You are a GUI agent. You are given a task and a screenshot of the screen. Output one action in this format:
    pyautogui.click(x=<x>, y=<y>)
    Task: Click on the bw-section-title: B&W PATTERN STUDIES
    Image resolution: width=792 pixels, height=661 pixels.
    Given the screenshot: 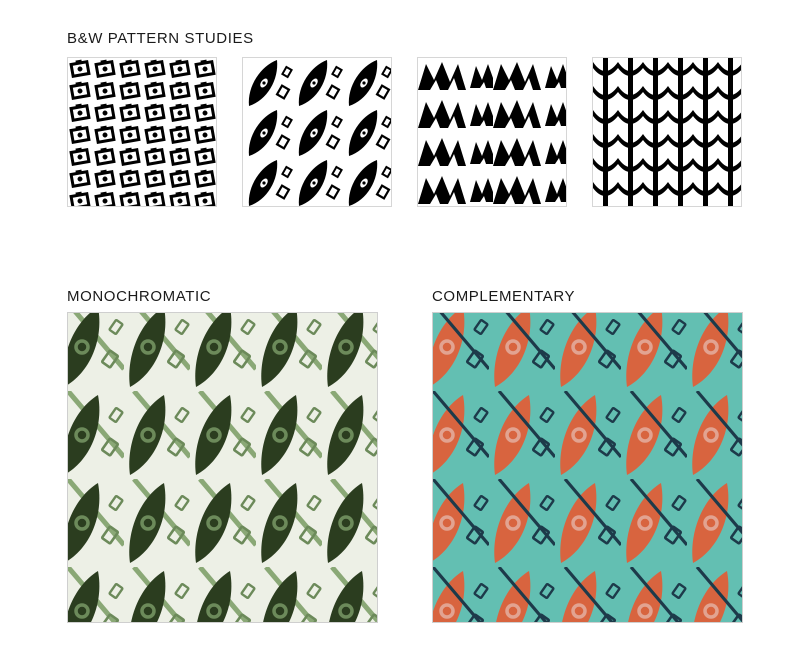 What is the action you would take?
    pyautogui.click(x=160, y=38)
    